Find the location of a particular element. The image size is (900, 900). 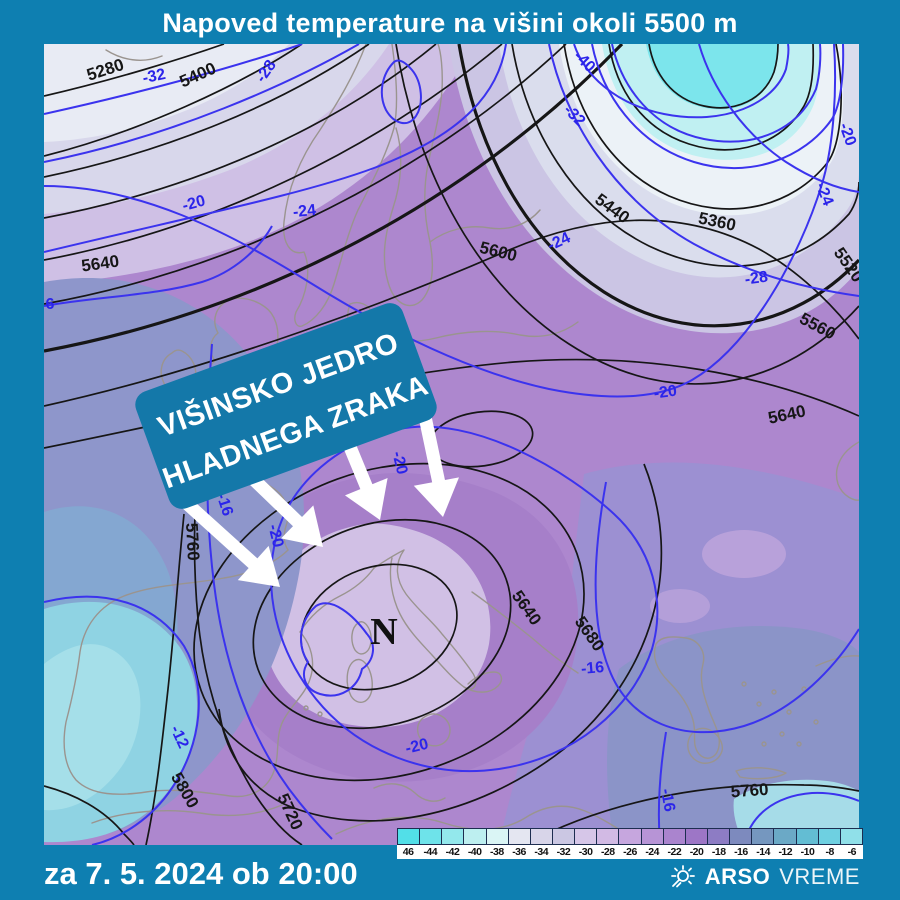

contour-label-temp: 6 is located at coordinates (50, 304).